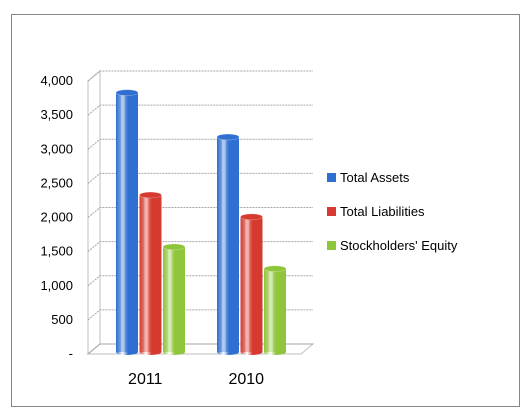 This screenshot has height=411, width=532. What do you see at coordinates (246, 379) in the screenshot?
I see `x-tick-label: 2010` at bounding box center [246, 379].